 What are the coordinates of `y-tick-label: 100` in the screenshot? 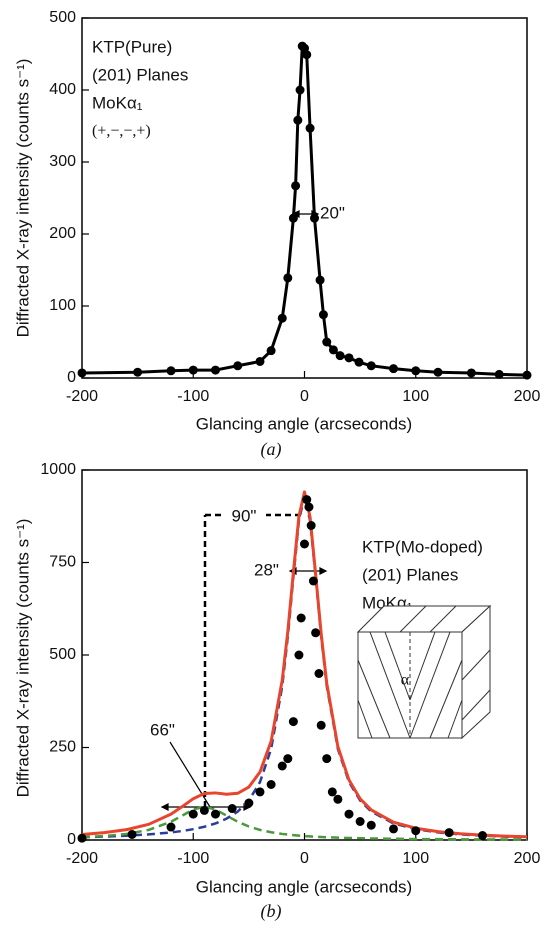 It's located at (62, 305).